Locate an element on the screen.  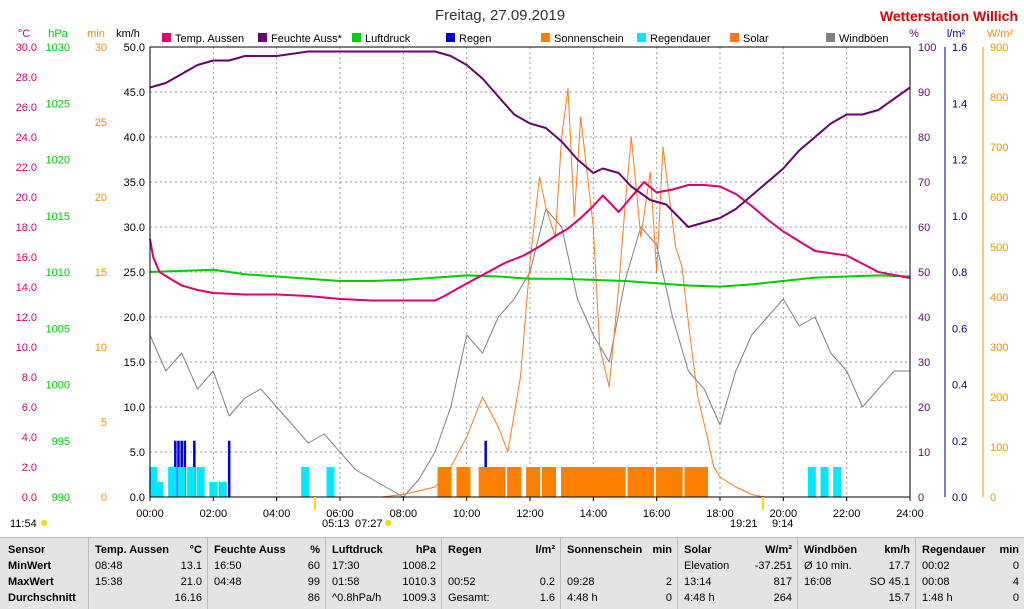
stats-cell-row: Ø 10 min. 17.7 is located at coordinates (857, 566).